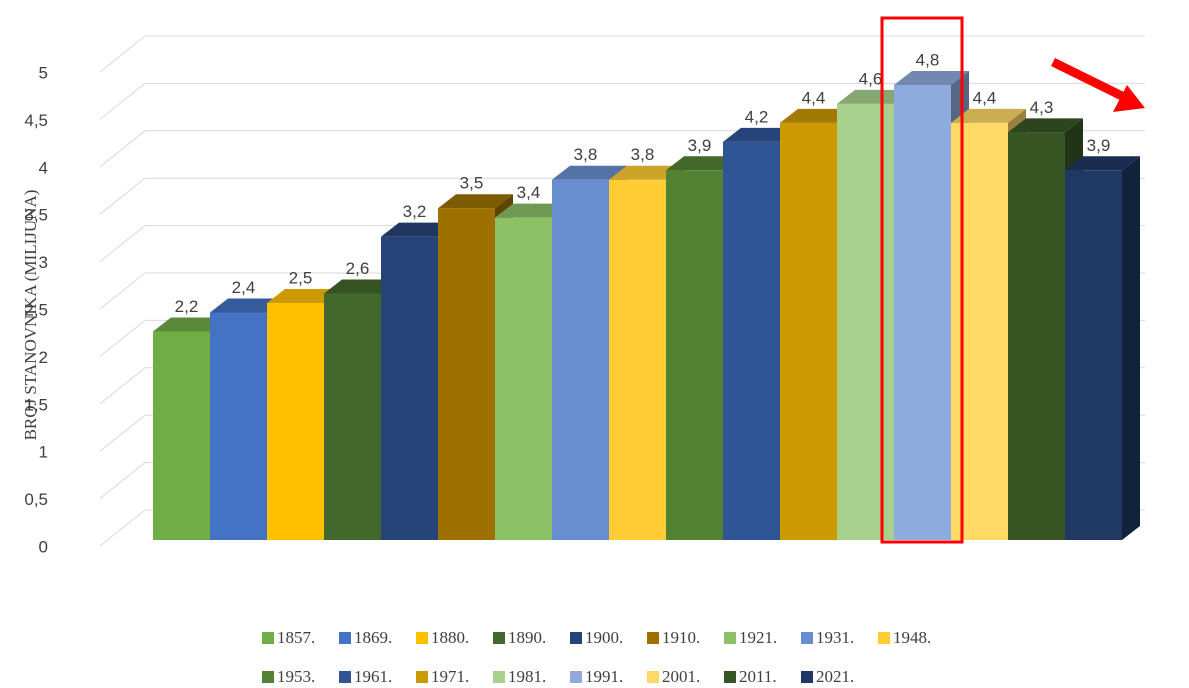 This screenshot has height=688, width=1189. I want to click on value-label: 3,5, so click(472, 183).